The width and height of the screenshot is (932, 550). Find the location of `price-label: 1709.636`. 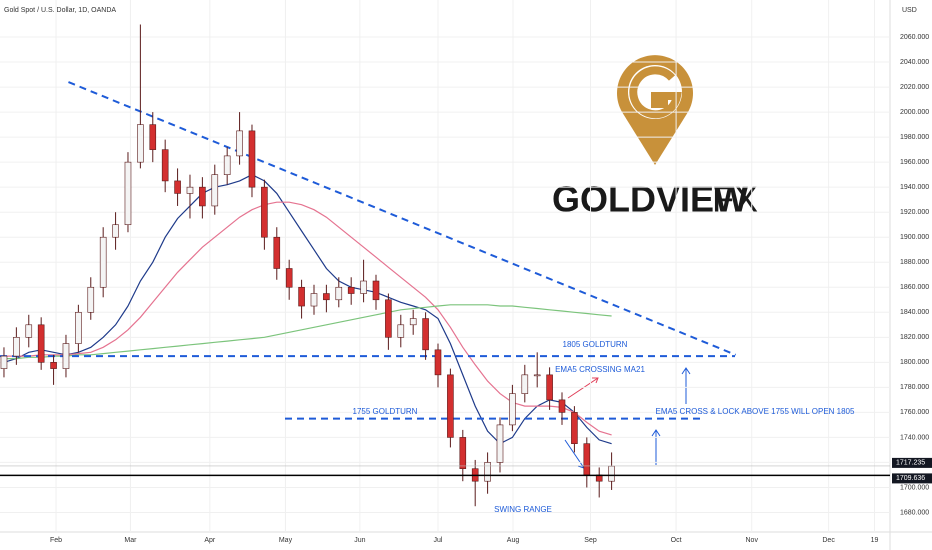

price-label: 1709.636 is located at coordinates (910, 478).